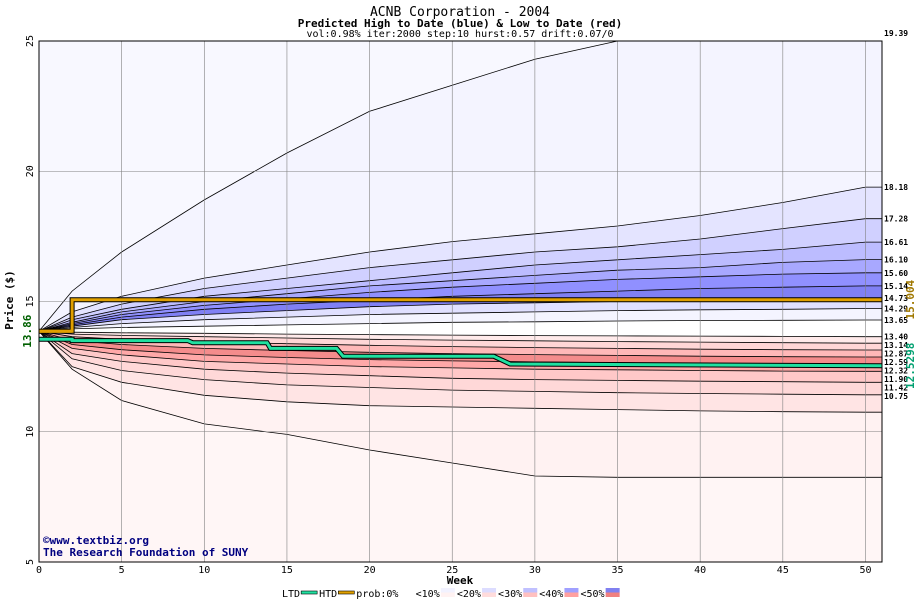 The width and height of the screenshot is (920, 600). I want to click on x-tick-labels: 0 5 10 15 20 25 30 35 40 45 50, so click(454, 570).